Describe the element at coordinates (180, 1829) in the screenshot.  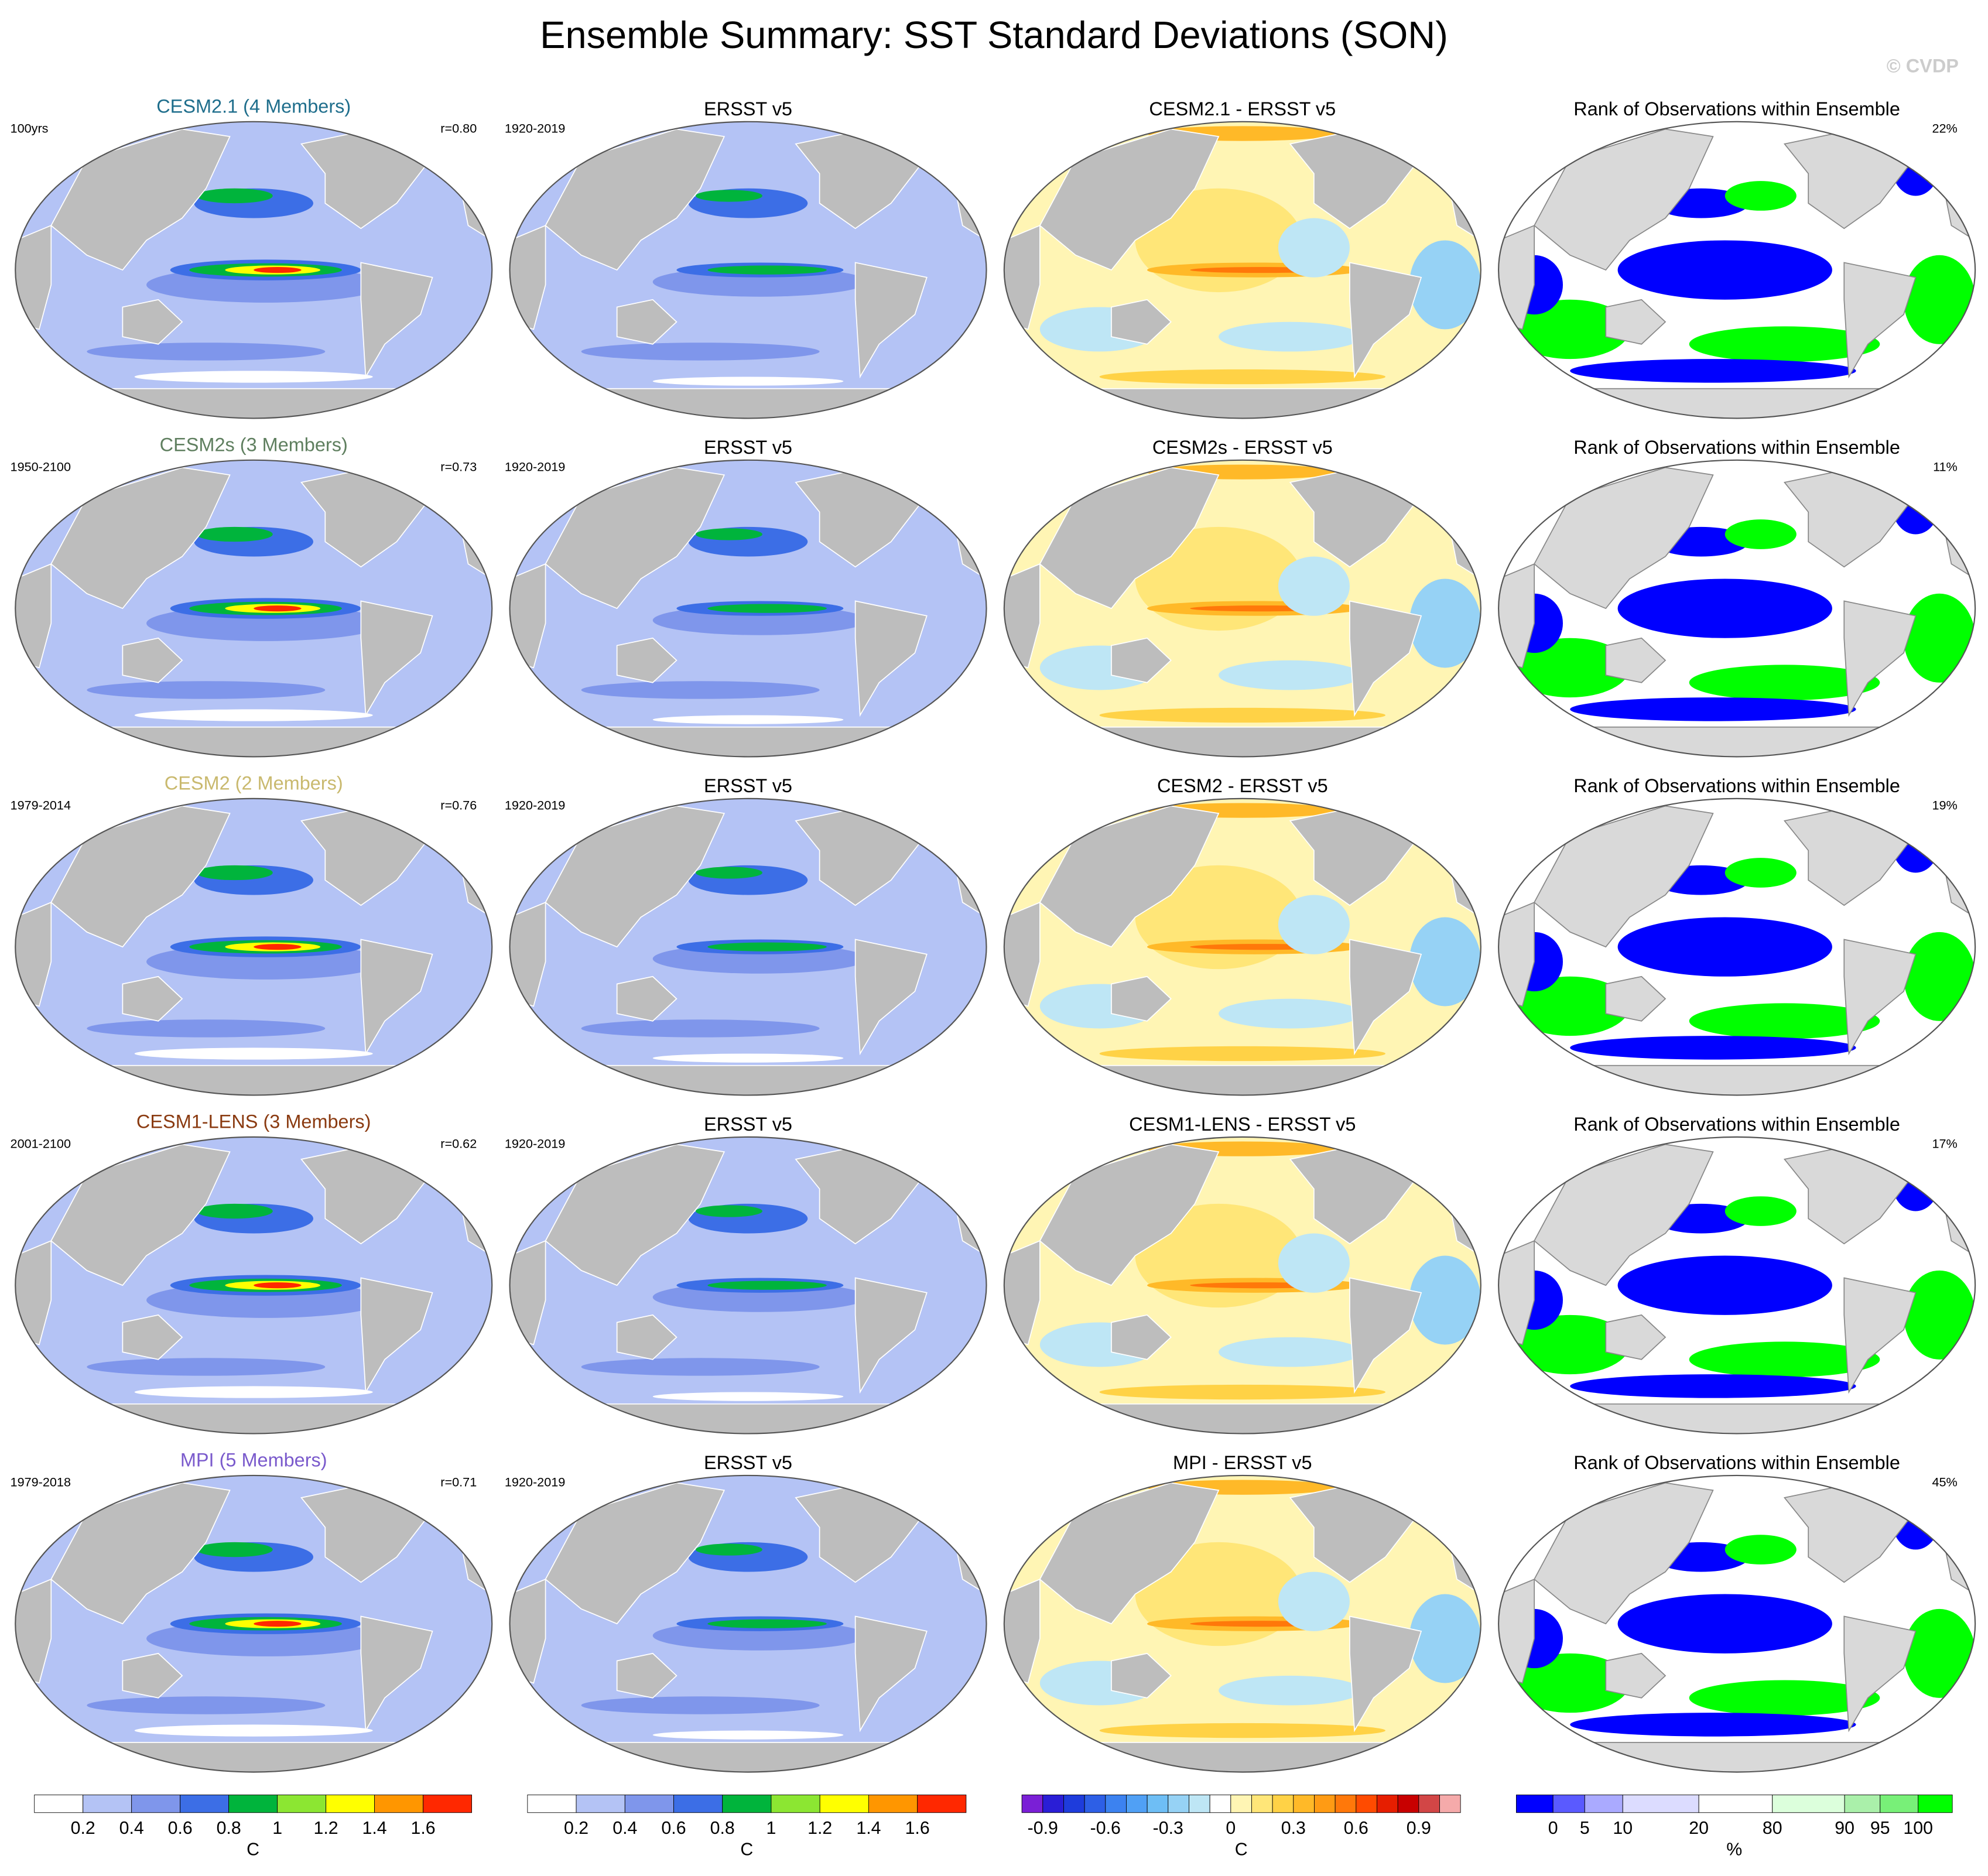
I see `colorbar-tick-label: 0.6` at that location.